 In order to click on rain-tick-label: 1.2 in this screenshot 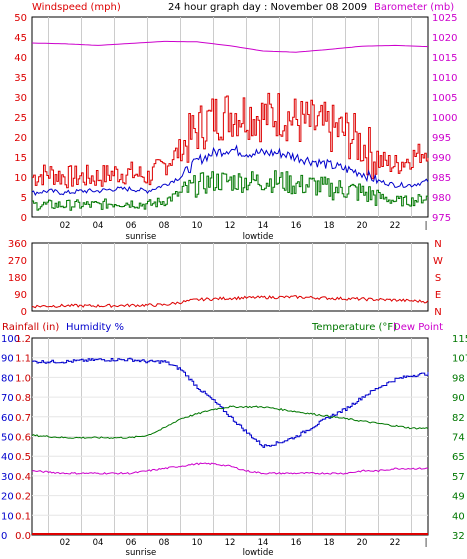, I will do `click(23, 339)`.